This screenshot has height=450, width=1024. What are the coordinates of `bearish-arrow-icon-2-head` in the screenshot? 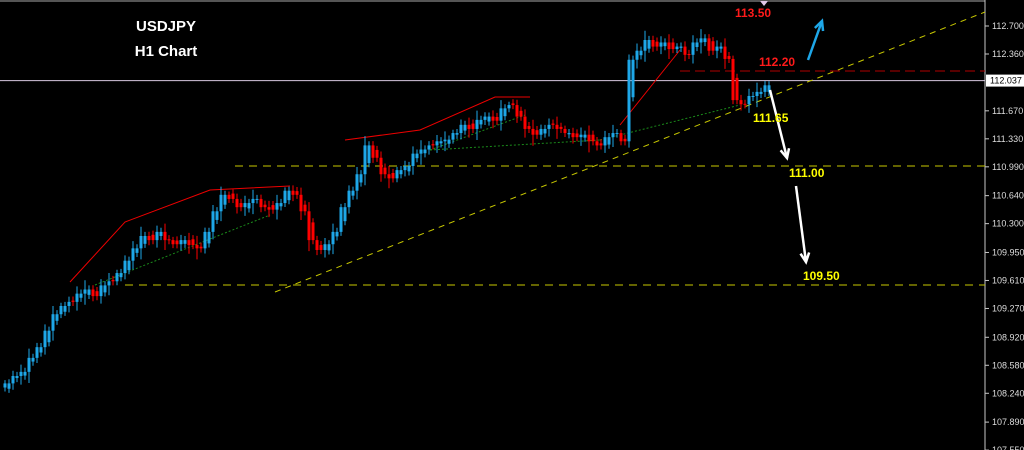 It's located at (805, 258).